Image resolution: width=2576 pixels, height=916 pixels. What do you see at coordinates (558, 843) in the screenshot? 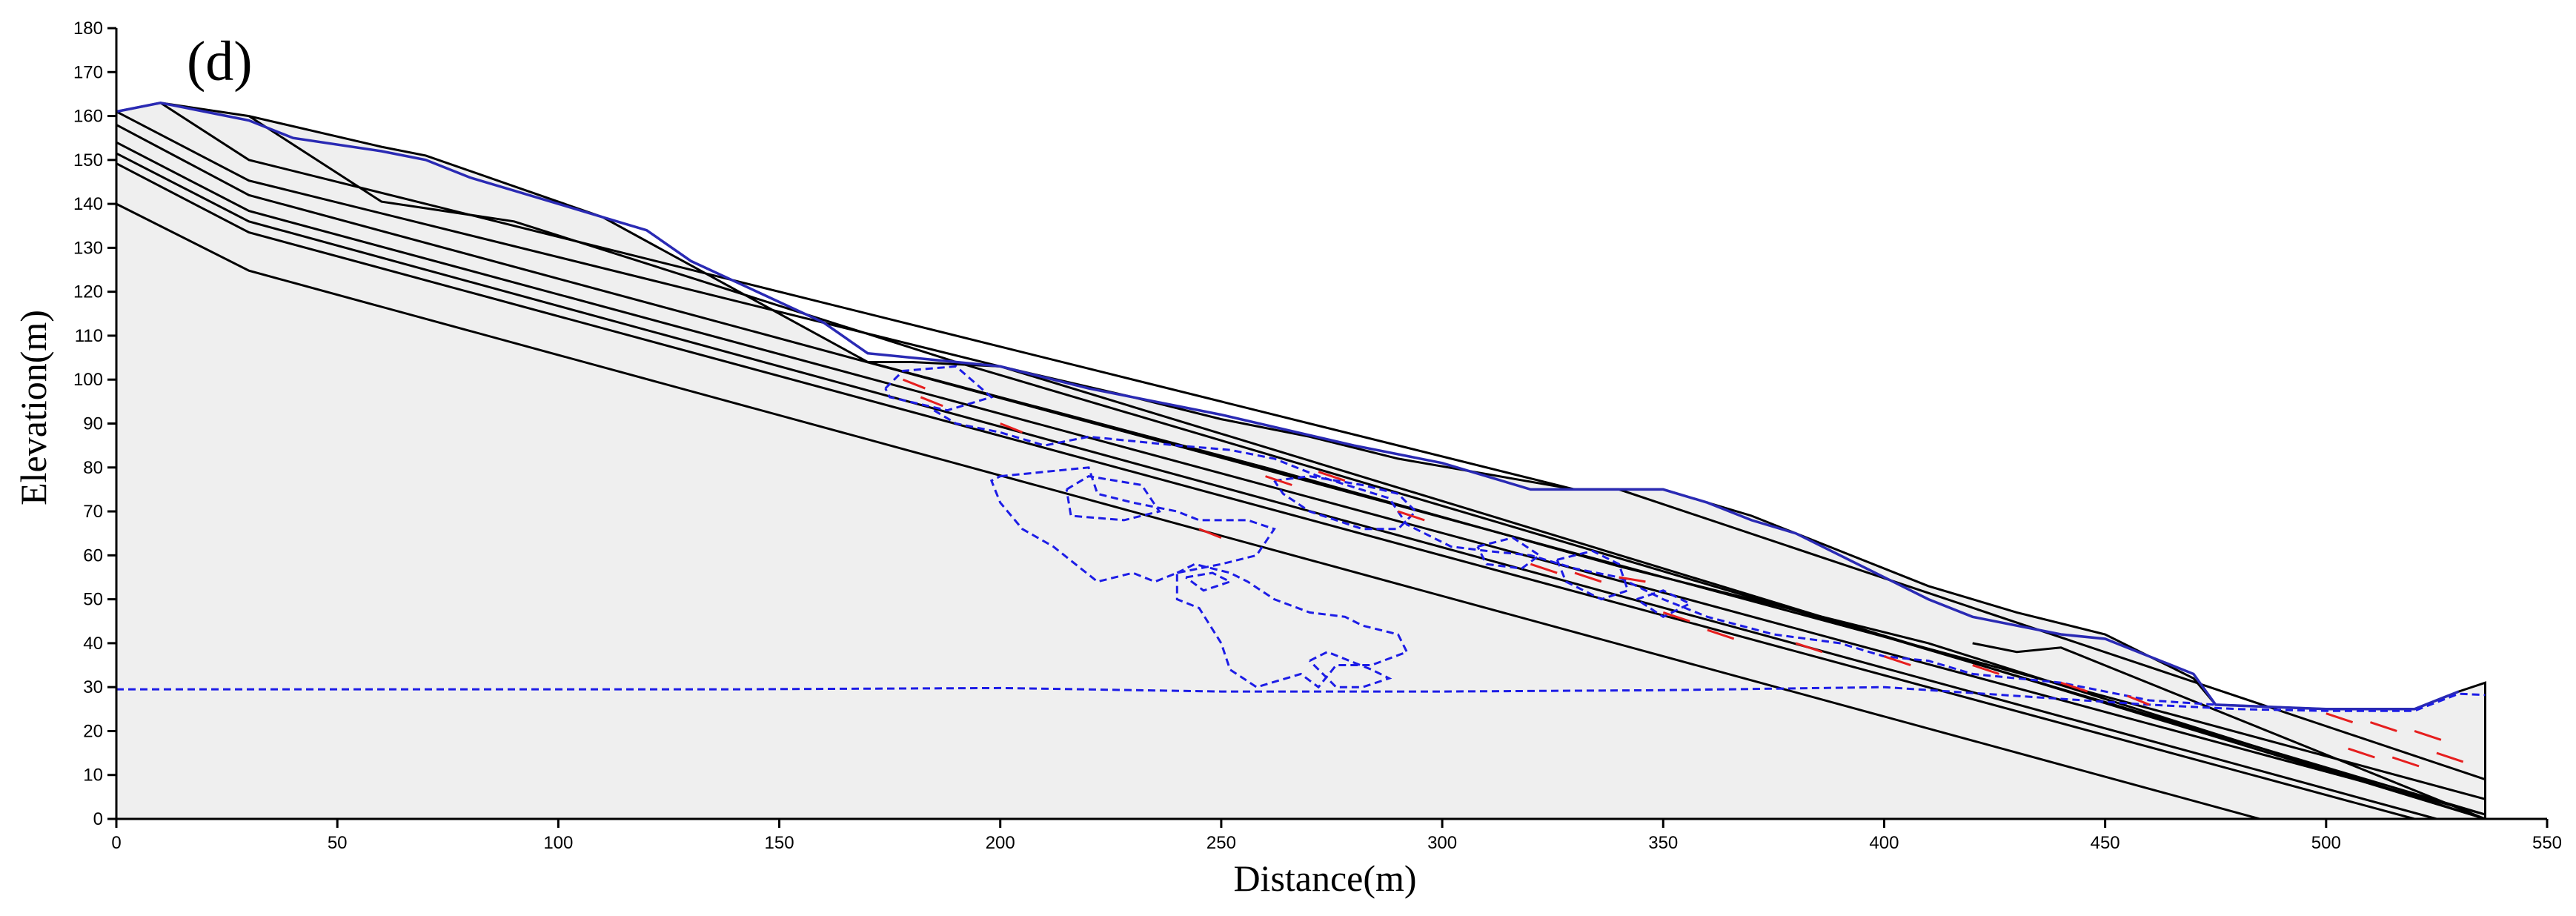
I see `x-tick-label: 100` at bounding box center [558, 843].